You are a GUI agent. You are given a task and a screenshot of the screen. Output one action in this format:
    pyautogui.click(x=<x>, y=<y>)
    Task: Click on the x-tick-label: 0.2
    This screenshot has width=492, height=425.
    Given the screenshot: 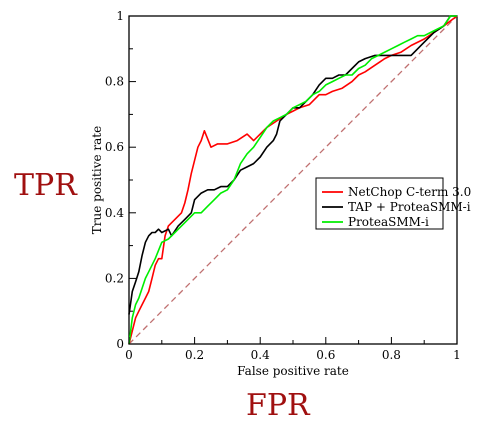 What is the action you would take?
    pyautogui.click(x=194, y=355)
    